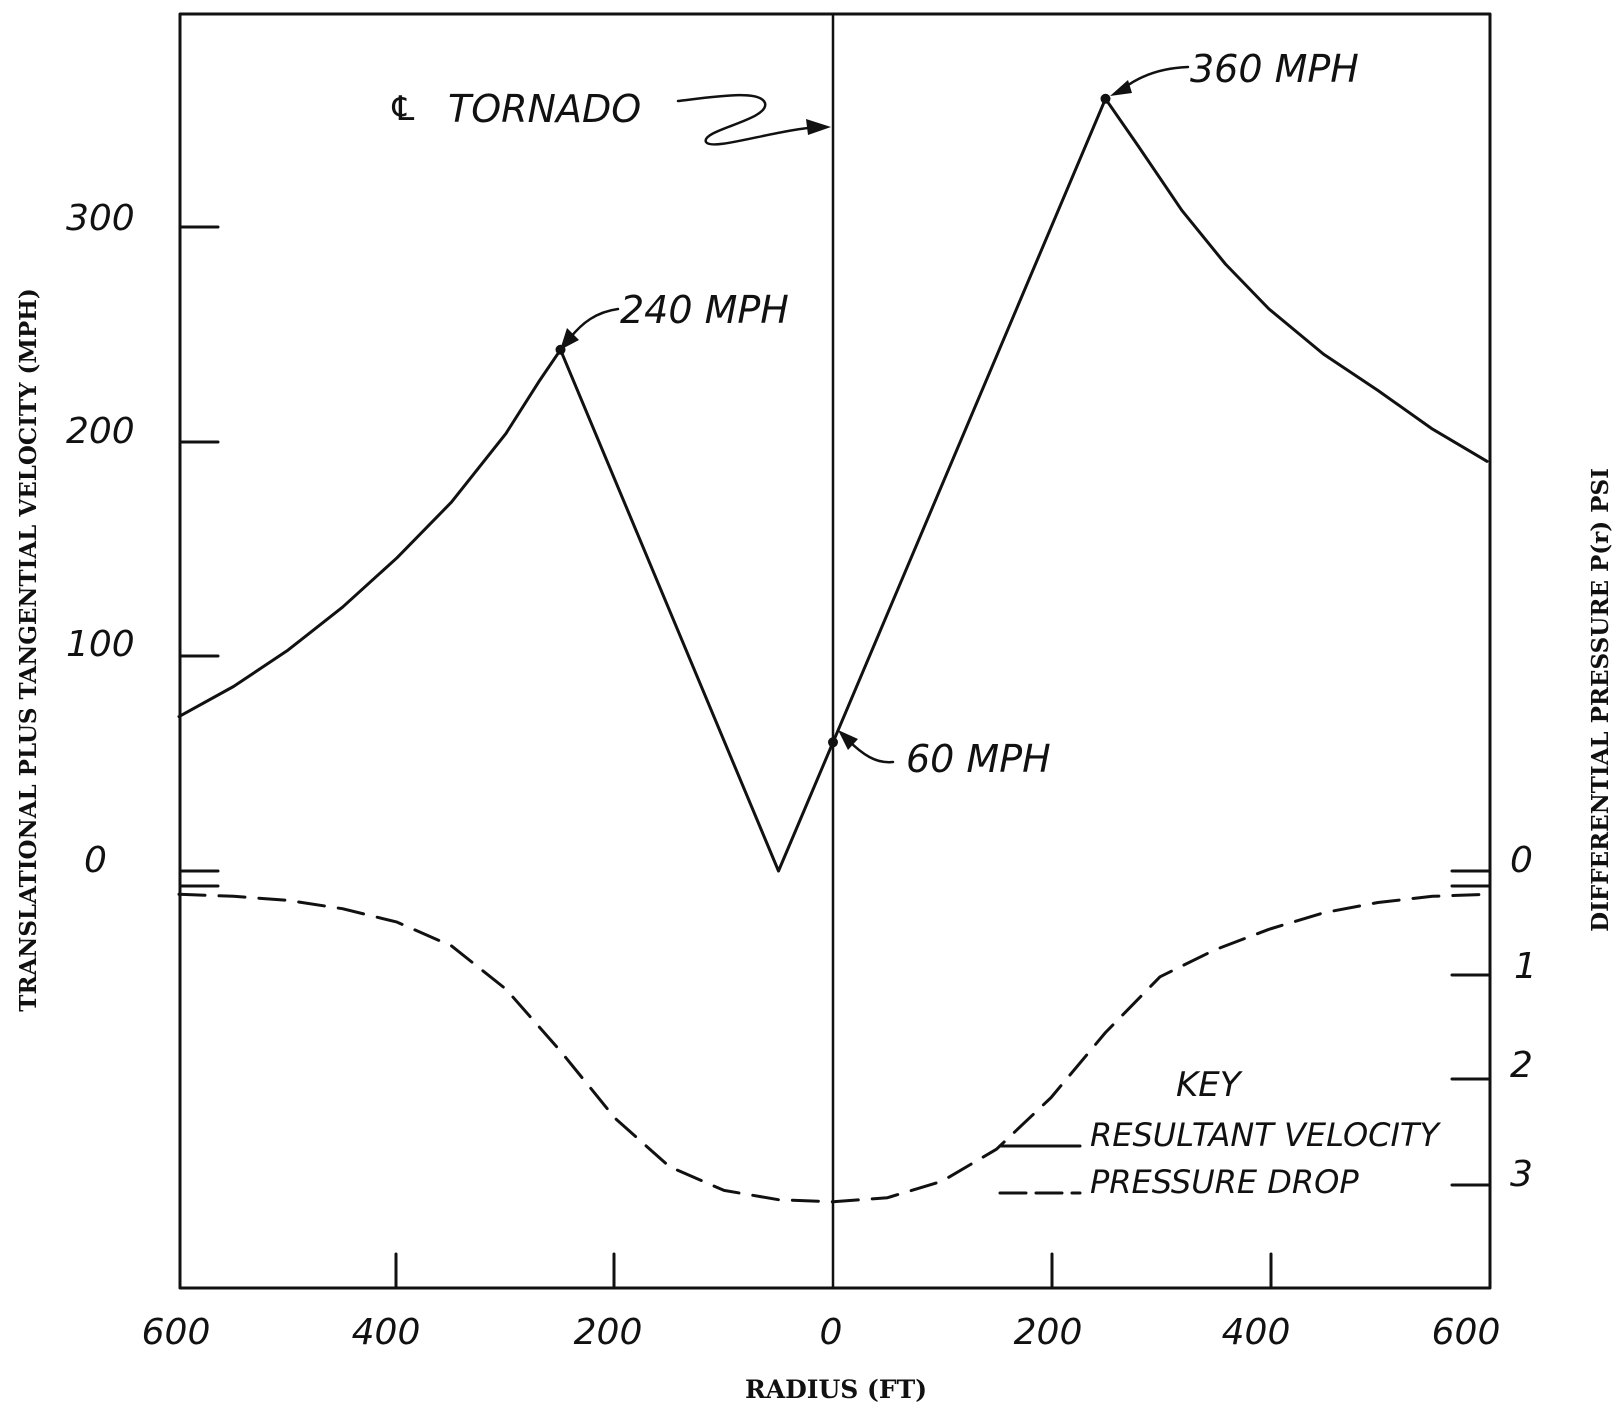 This screenshot has height=1412, width=1620. I want to click on annotation-60-arrowhead, so click(848, 740).